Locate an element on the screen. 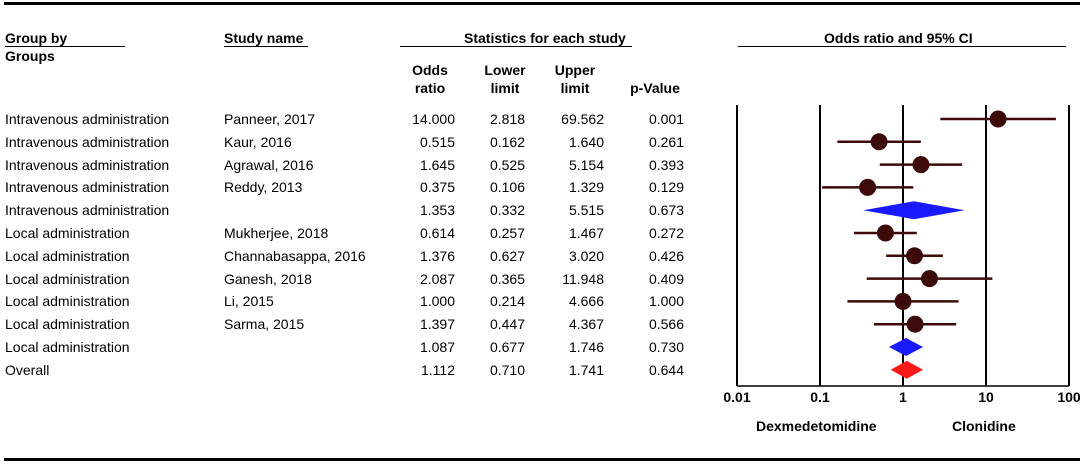 This screenshot has height=464, width=1084. row-upper-limit: 1.746 is located at coordinates (586, 347).